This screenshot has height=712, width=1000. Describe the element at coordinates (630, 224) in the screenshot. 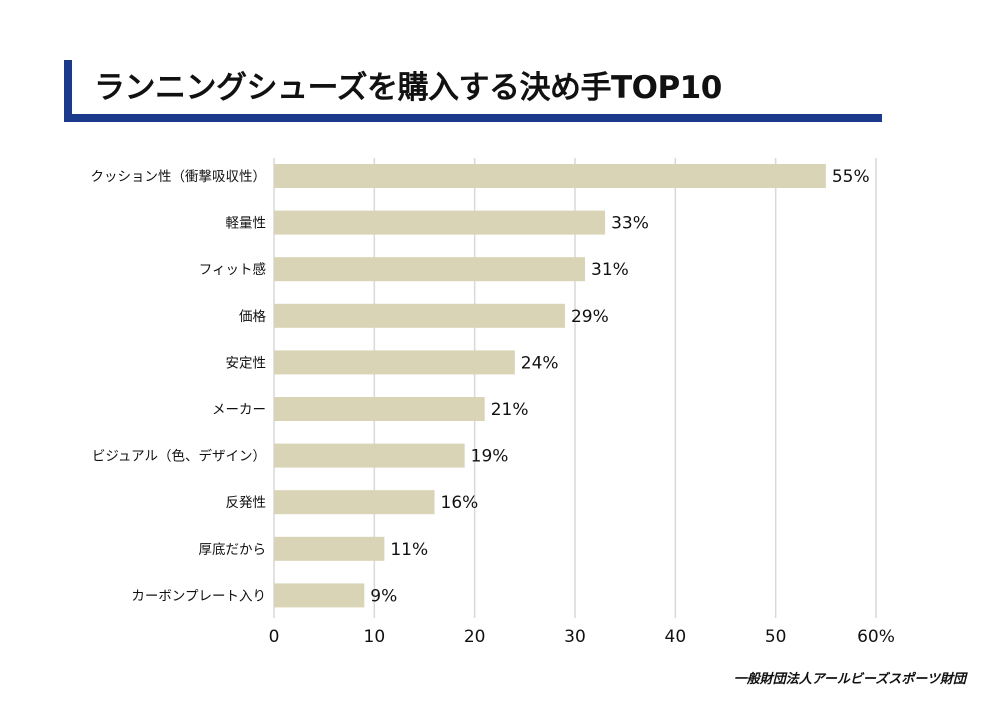

I see `data-label: 33%` at that location.